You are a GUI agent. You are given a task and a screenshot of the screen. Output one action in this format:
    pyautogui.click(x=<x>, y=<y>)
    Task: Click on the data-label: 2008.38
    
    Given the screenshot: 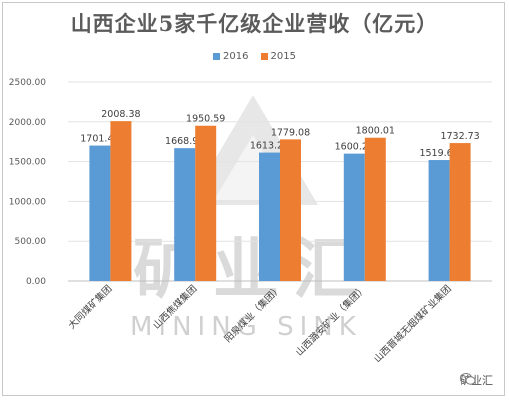 What is the action you would take?
    pyautogui.click(x=120, y=114)
    